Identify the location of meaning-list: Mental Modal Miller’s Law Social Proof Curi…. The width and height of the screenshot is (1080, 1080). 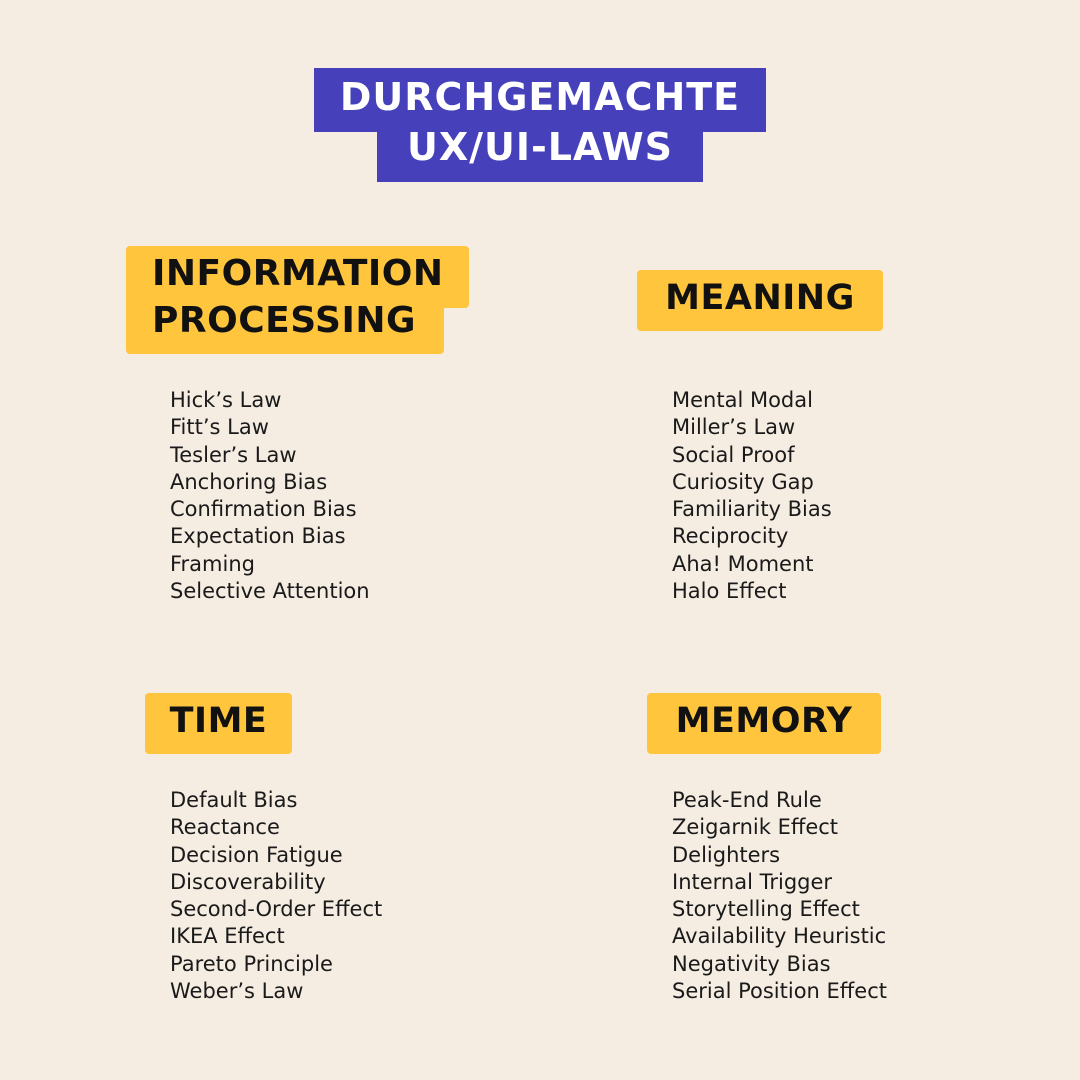
(752, 496).